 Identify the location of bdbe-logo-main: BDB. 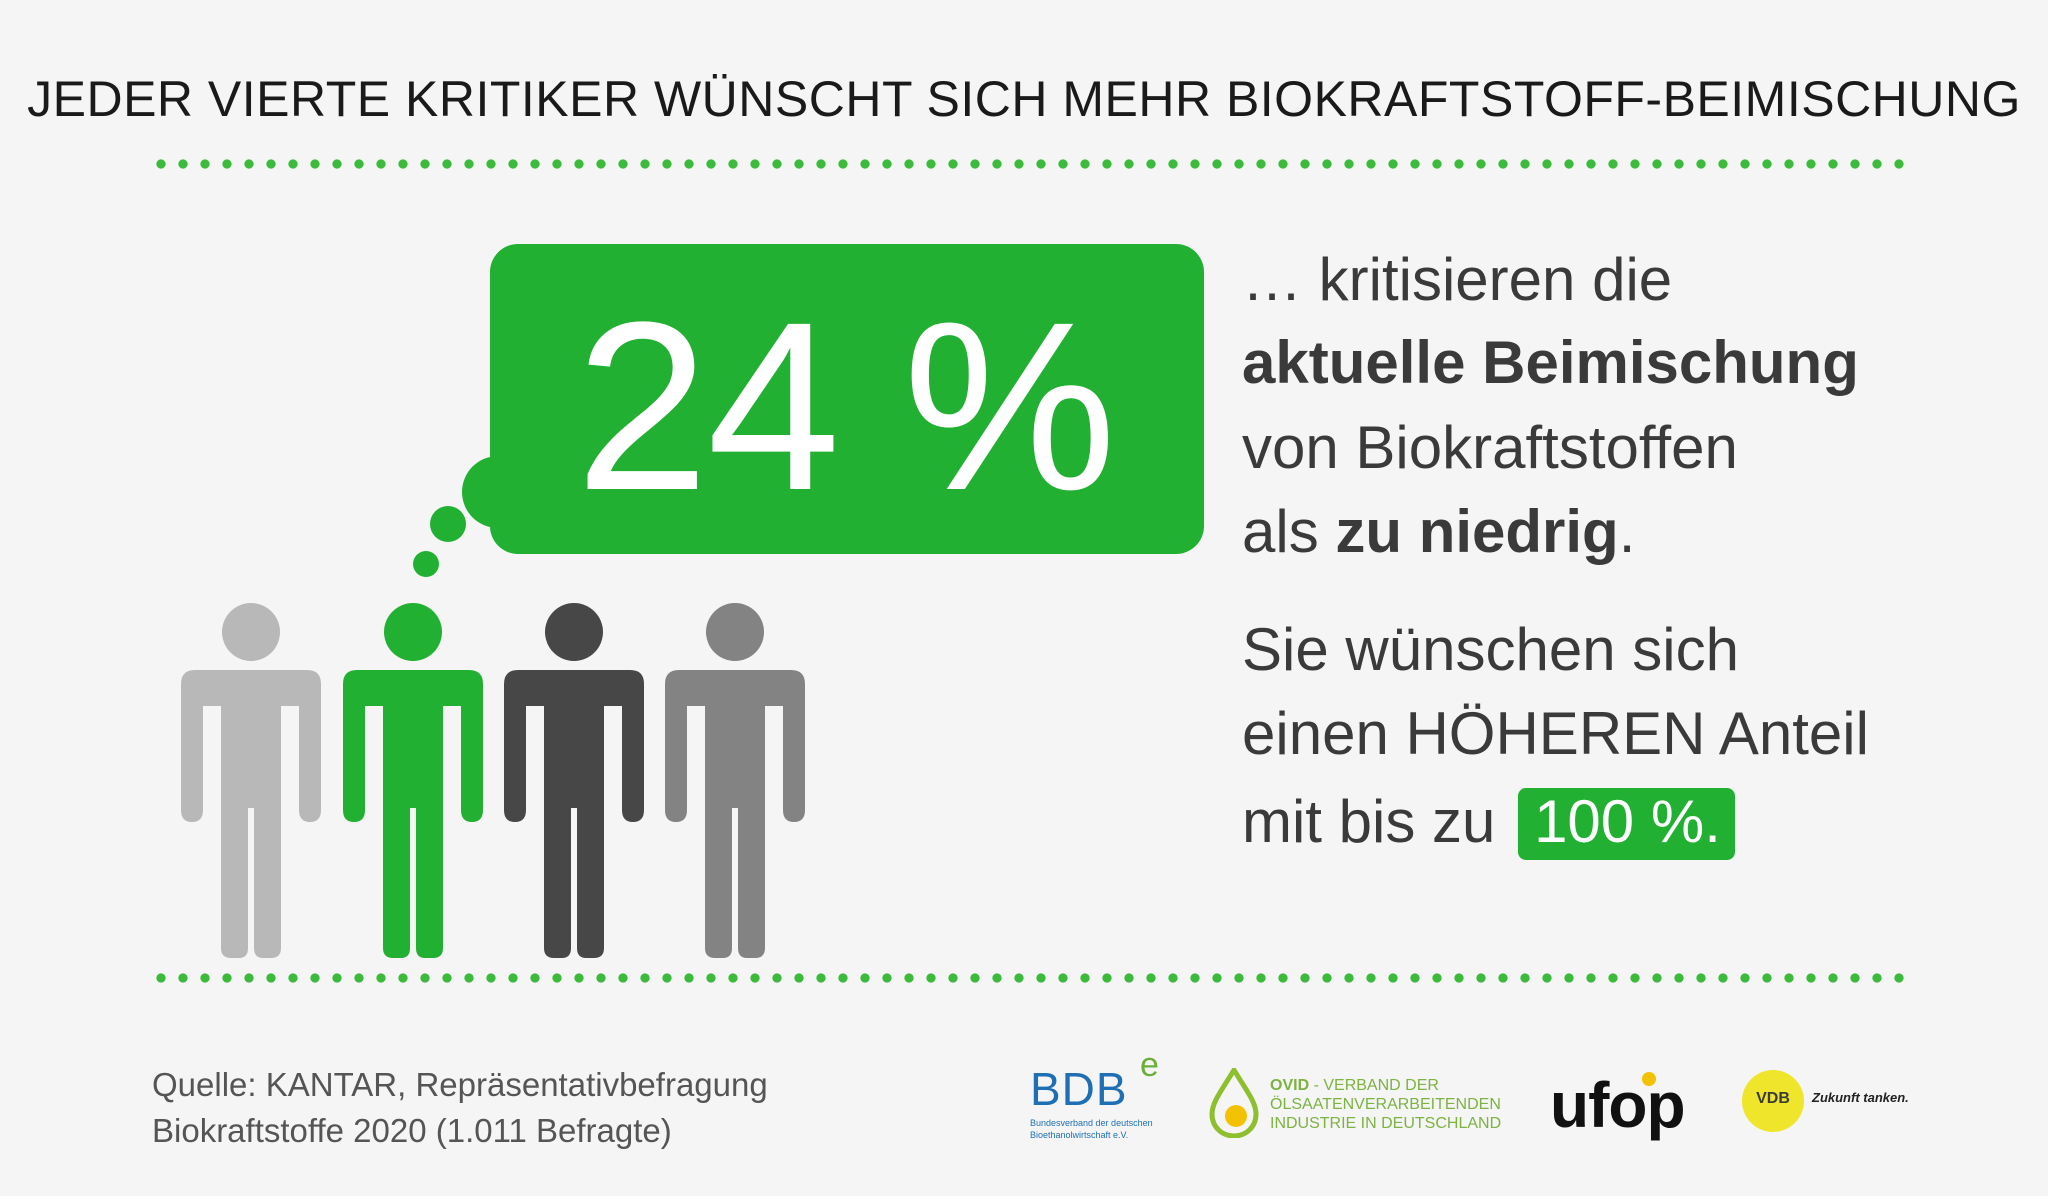
(1079, 1089).